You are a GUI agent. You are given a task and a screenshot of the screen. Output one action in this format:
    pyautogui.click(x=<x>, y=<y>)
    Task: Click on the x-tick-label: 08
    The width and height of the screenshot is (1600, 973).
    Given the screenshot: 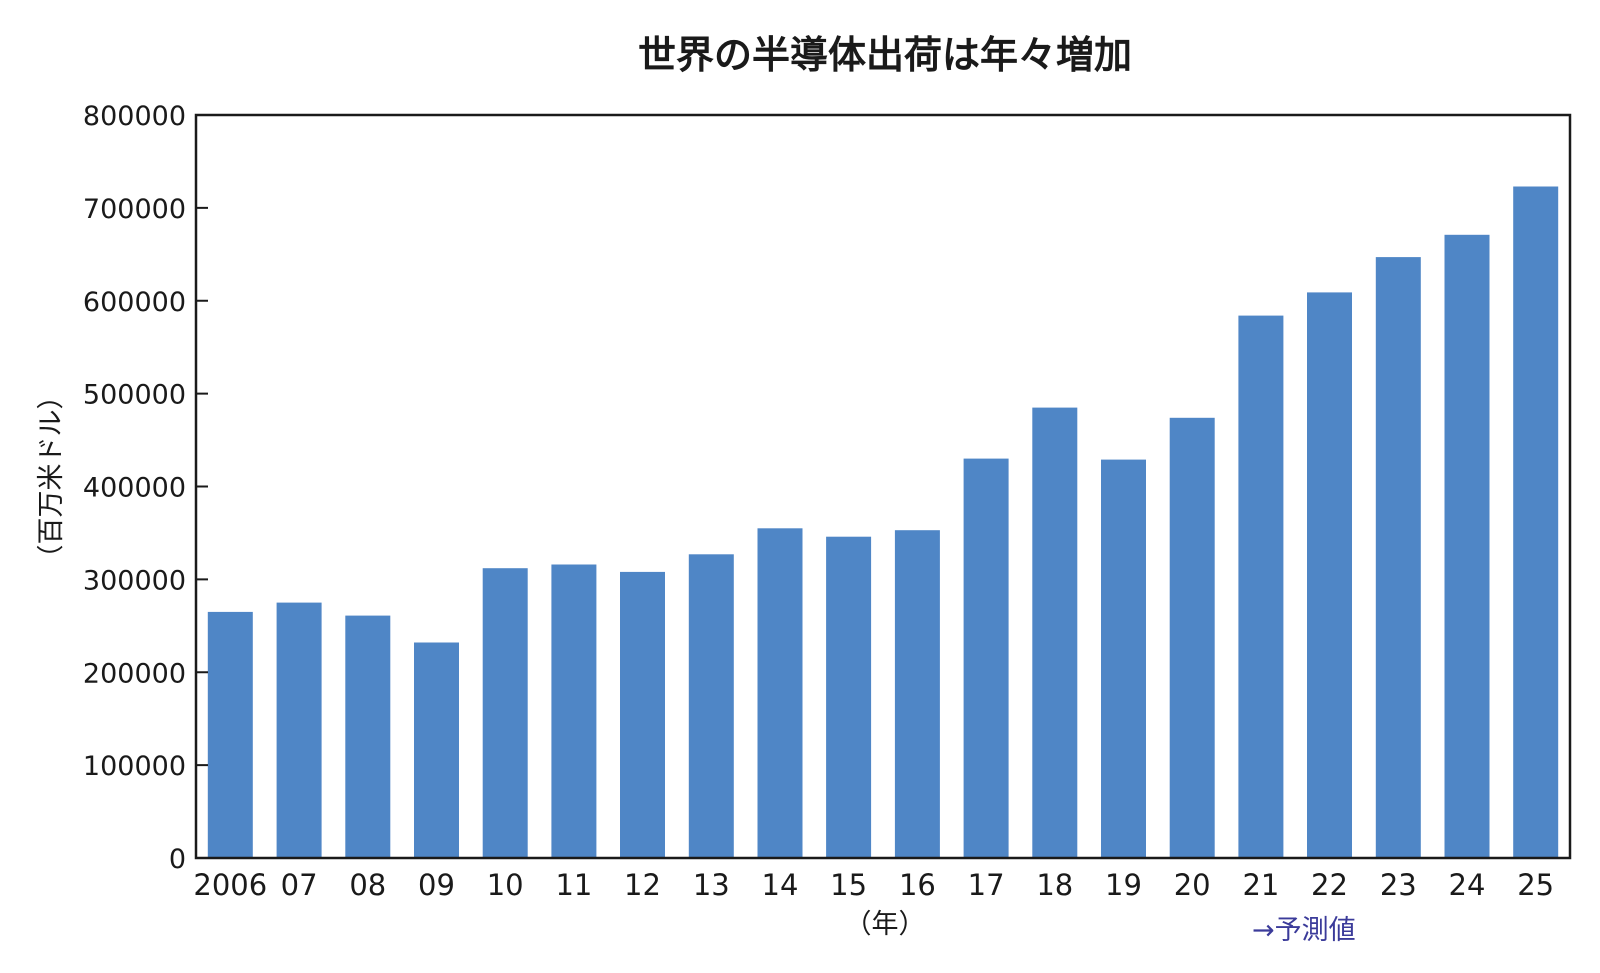 What is the action you would take?
    pyautogui.click(x=367, y=885)
    